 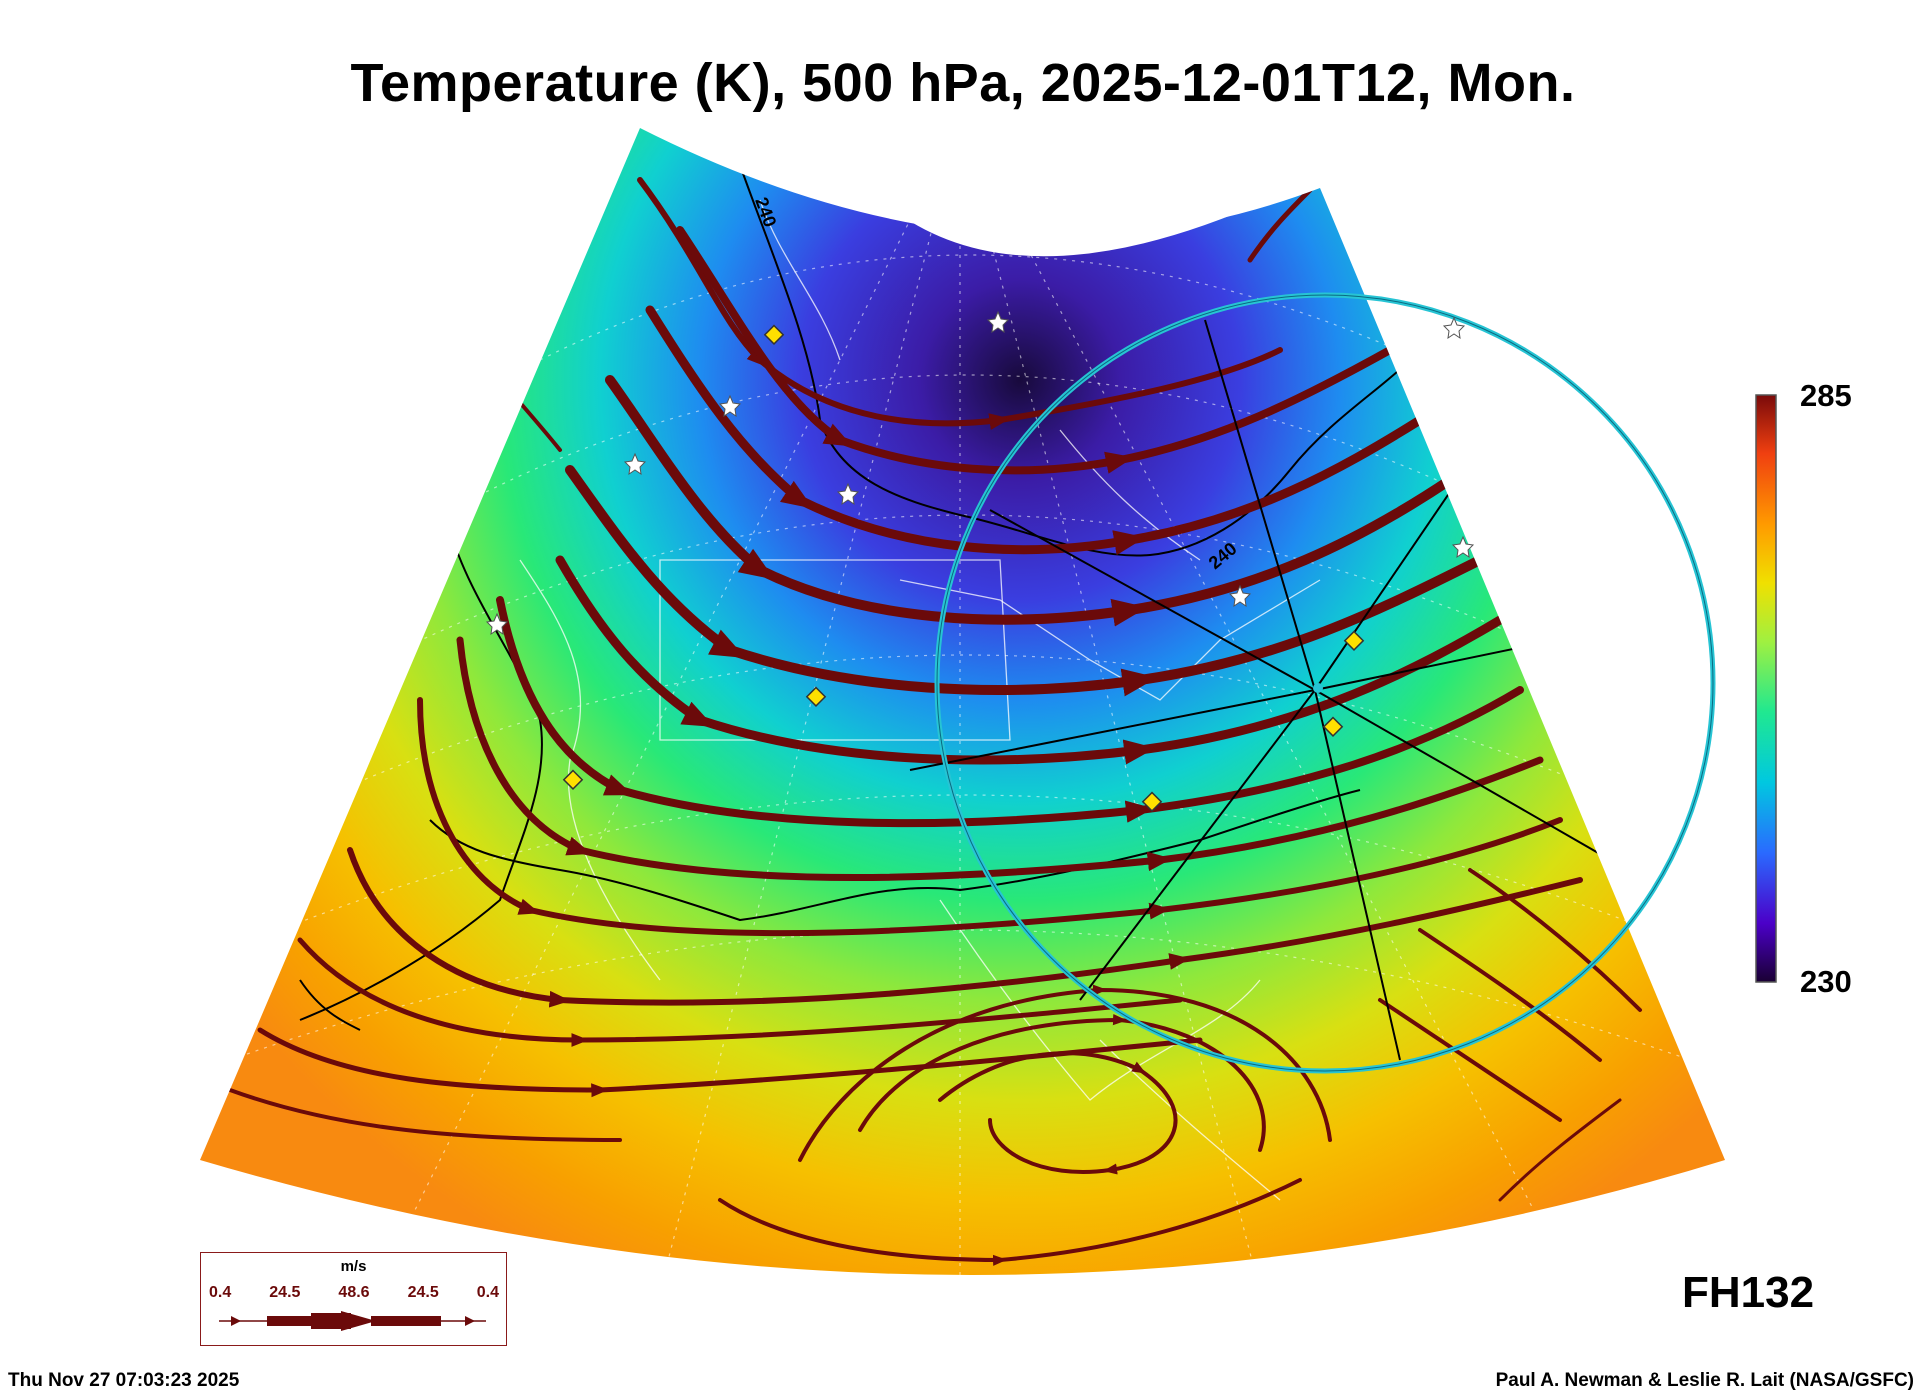 What do you see at coordinates (1826, 981) in the screenshot?
I see `colorbar-min-label: 230` at bounding box center [1826, 981].